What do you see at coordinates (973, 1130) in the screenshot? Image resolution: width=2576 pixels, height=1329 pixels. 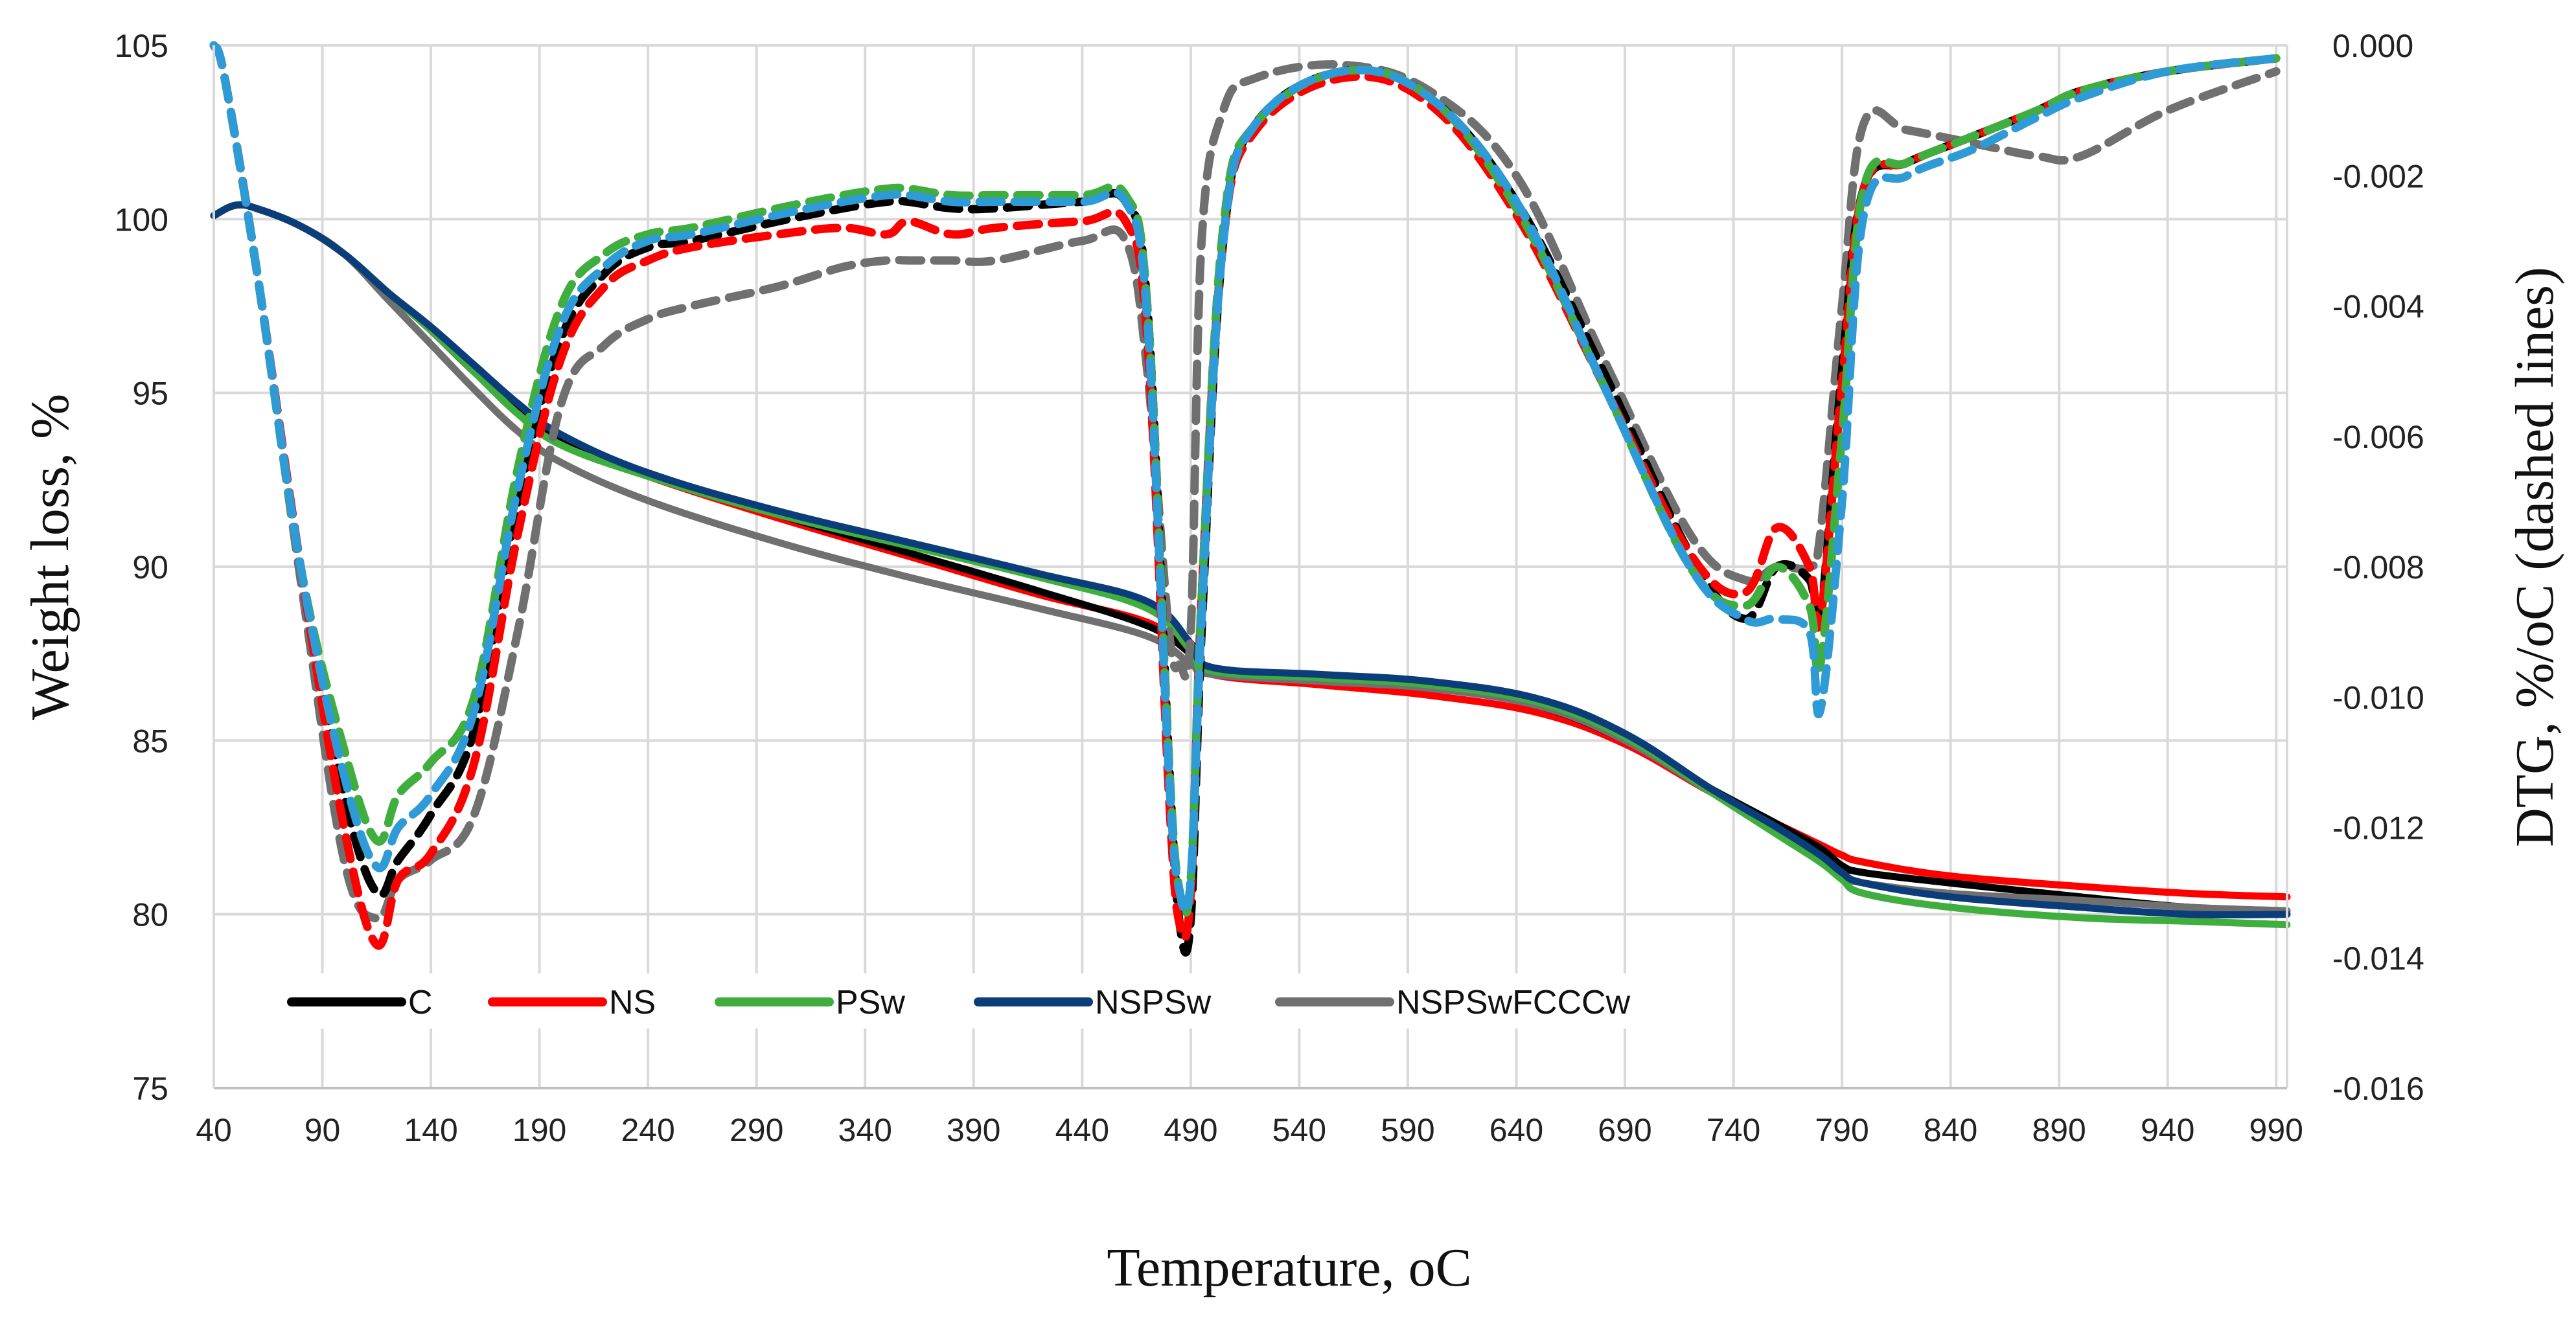 I see `x-tick-390: 390` at bounding box center [973, 1130].